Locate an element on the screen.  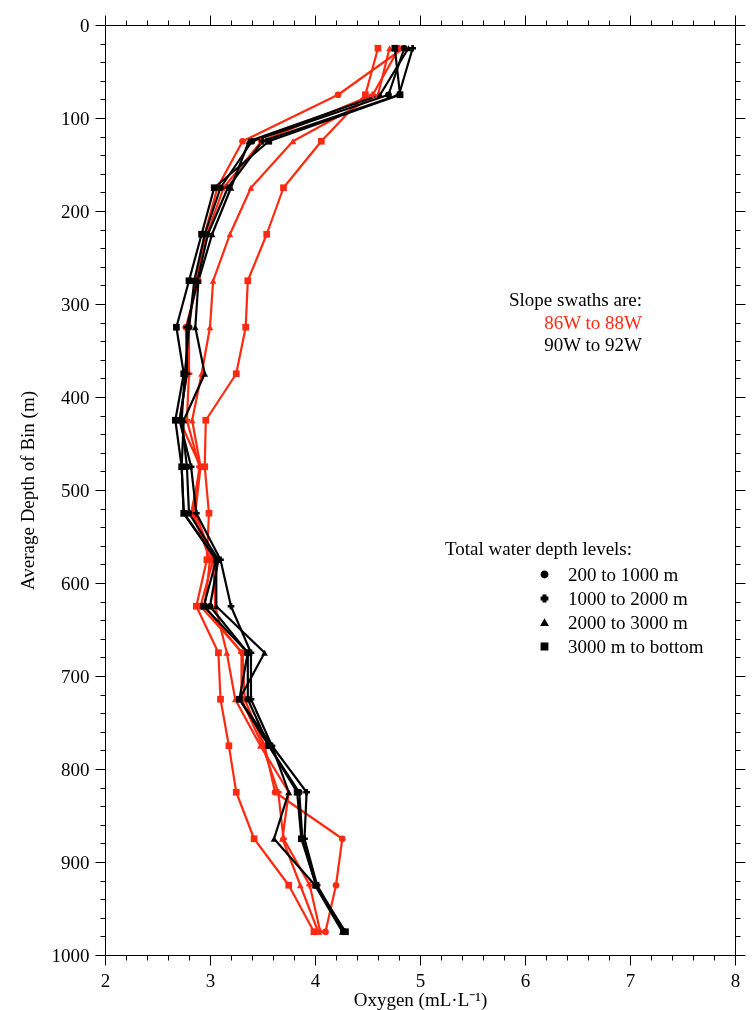
y-axis-title: Average Depth of Bin (m) is located at coordinates (27, 490).